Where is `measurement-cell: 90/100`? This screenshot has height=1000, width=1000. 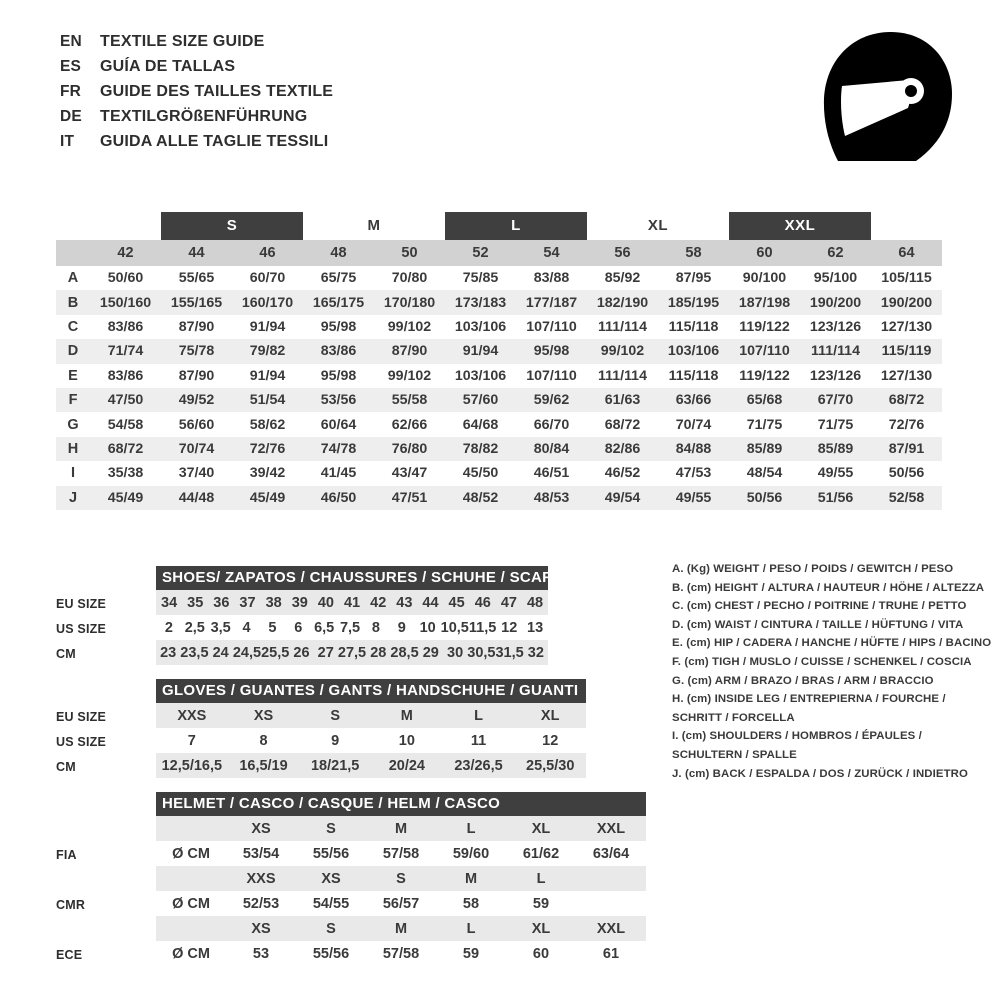
measurement-cell: 90/100 is located at coordinates (764, 278).